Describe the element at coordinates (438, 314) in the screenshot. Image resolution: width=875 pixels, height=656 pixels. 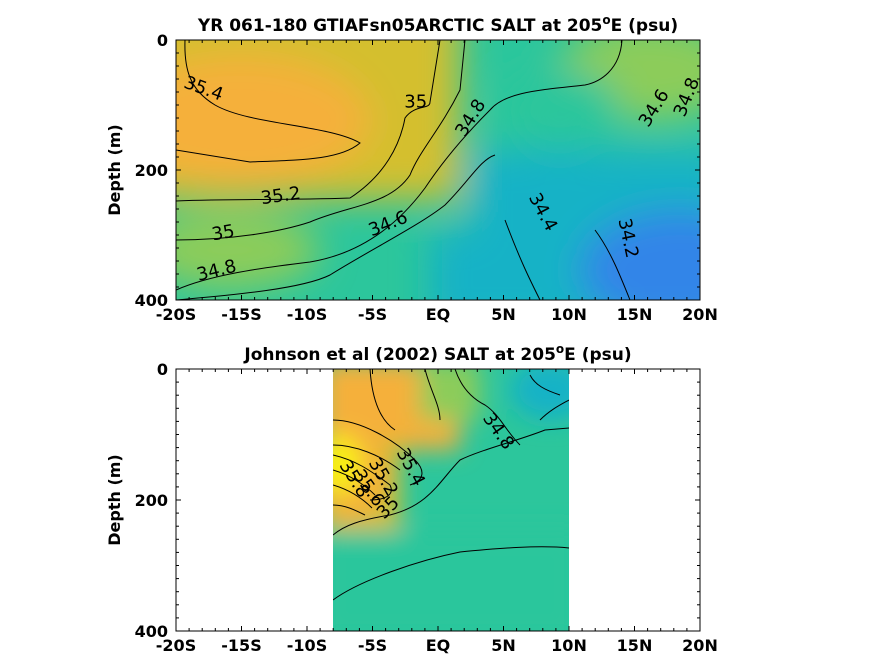
I see `panel1-x-tick-label: EQ` at that location.